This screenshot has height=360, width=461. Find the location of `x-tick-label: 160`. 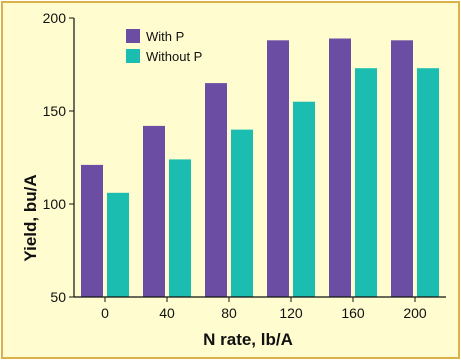

x-tick-label: 160 is located at coordinates (353, 313).